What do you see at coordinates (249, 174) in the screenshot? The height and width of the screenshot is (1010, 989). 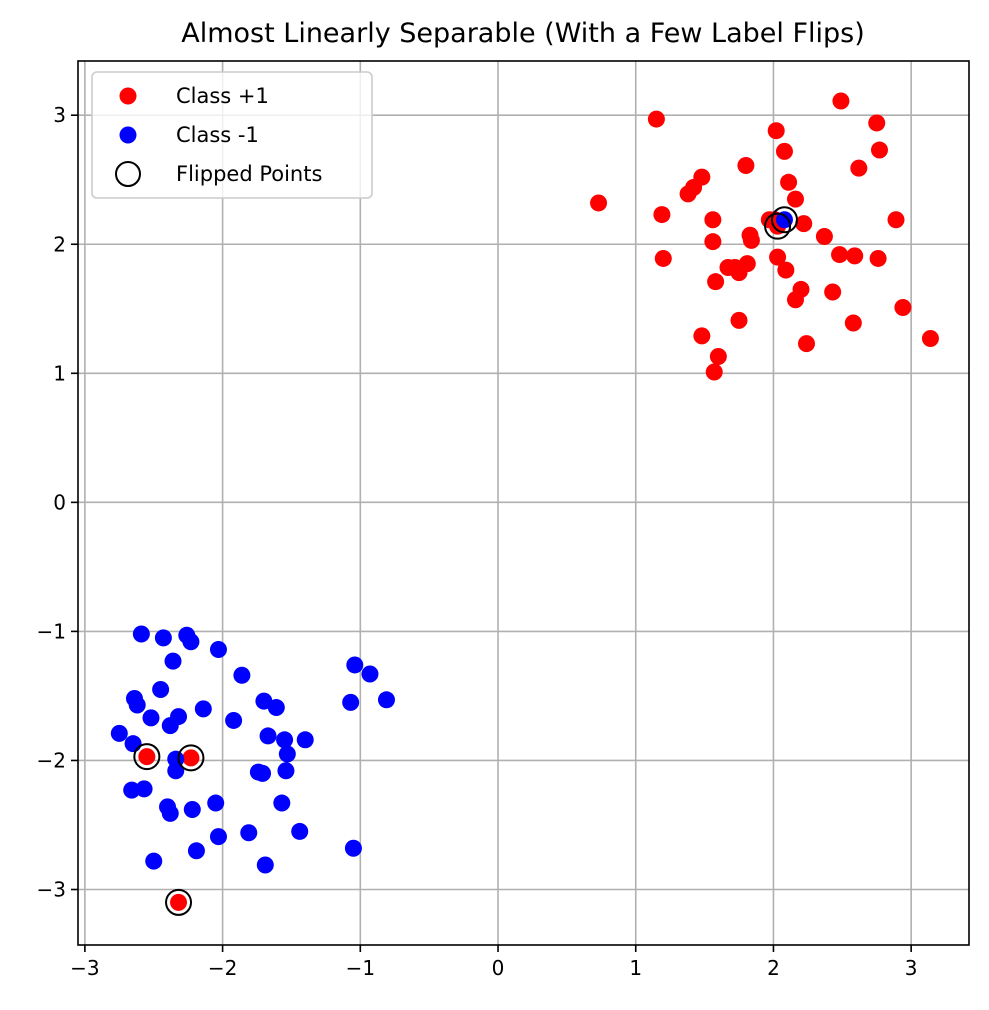 I see `legend-label-2: Flipped Points` at bounding box center [249, 174].